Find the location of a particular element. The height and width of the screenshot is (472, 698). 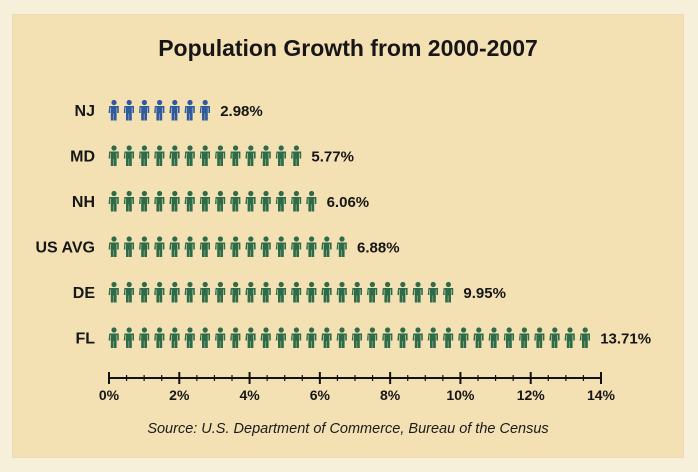

category-label: DE is located at coordinates (84, 293).